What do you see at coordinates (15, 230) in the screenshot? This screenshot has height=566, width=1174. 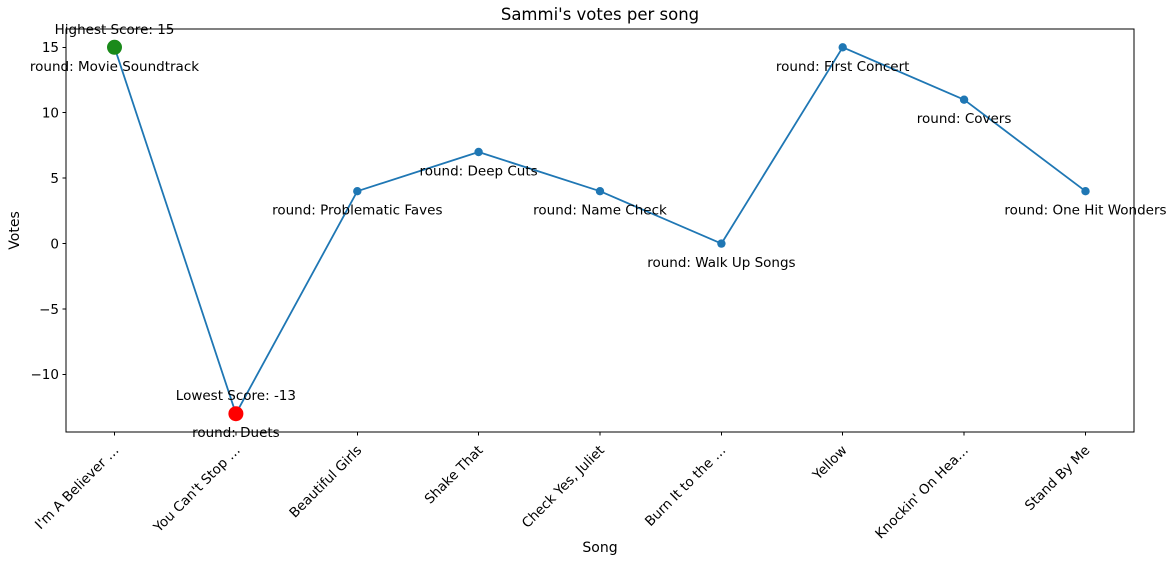 I see `y-axis-label: Votes` at bounding box center [15, 230].